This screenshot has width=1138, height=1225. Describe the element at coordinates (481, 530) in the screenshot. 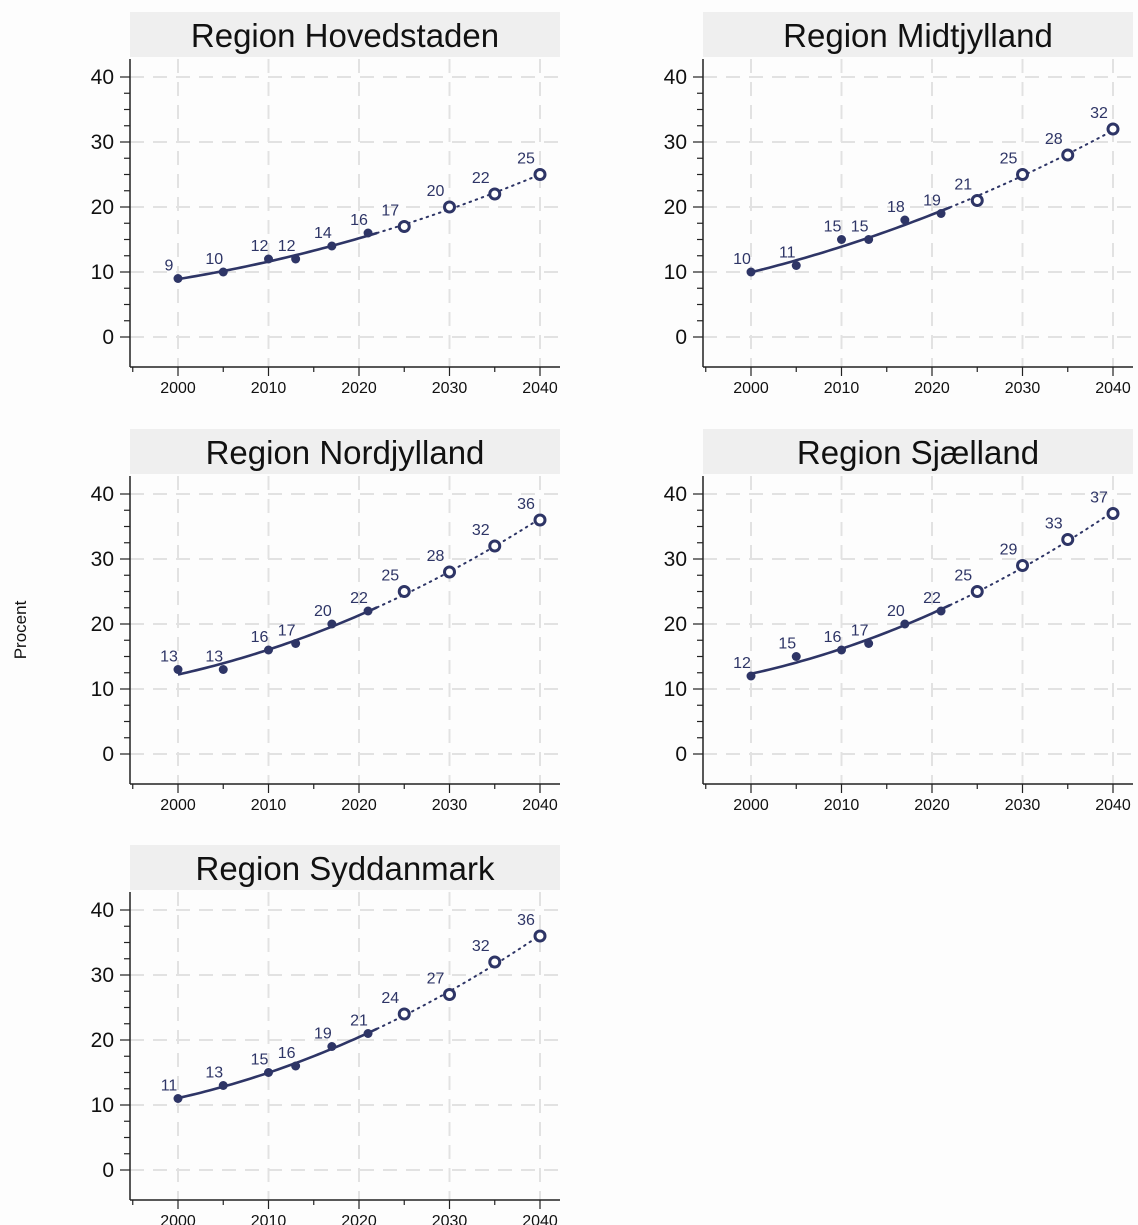

I see `data-label: 32` at that location.